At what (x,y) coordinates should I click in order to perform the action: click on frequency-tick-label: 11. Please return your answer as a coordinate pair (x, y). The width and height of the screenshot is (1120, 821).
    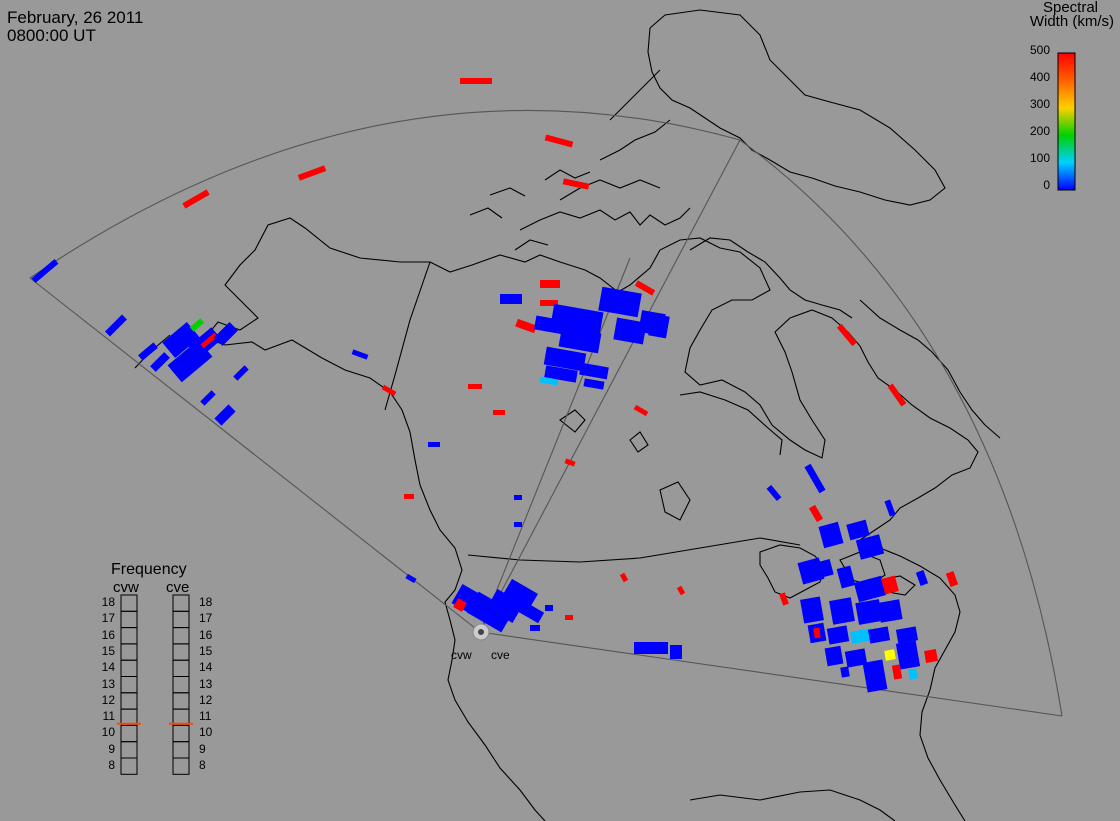
    Looking at the image, I should click on (108, 716).